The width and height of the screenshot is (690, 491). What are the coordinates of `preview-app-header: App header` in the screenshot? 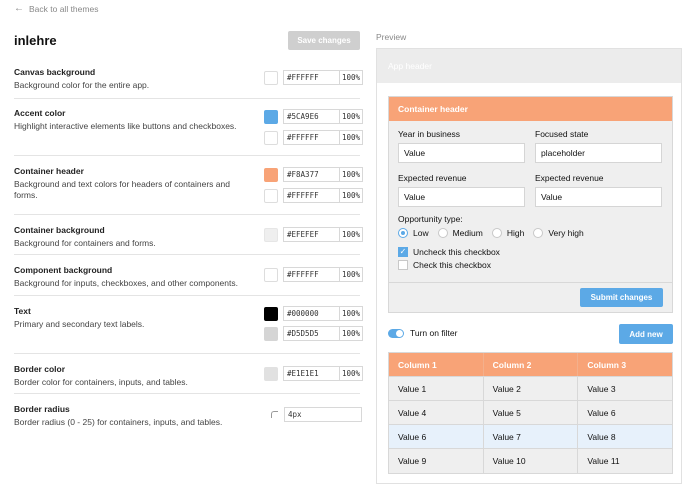 It's located at (529, 66).